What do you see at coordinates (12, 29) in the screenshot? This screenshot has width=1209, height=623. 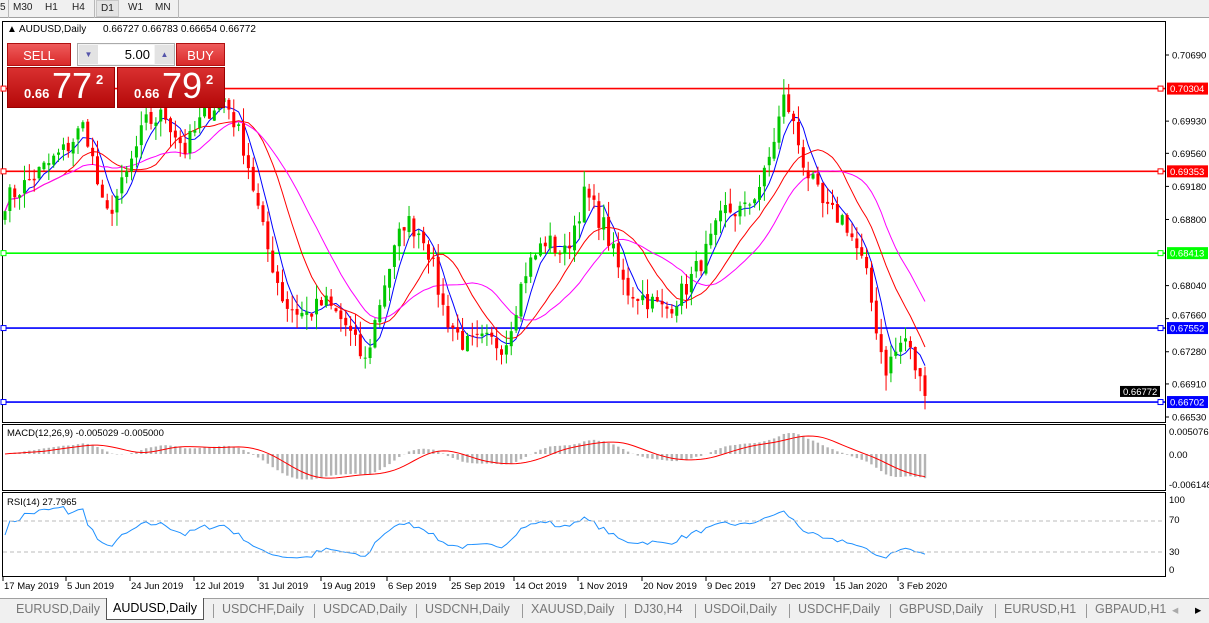 I see `collapse-triangle-icon: ▲` at bounding box center [12, 29].